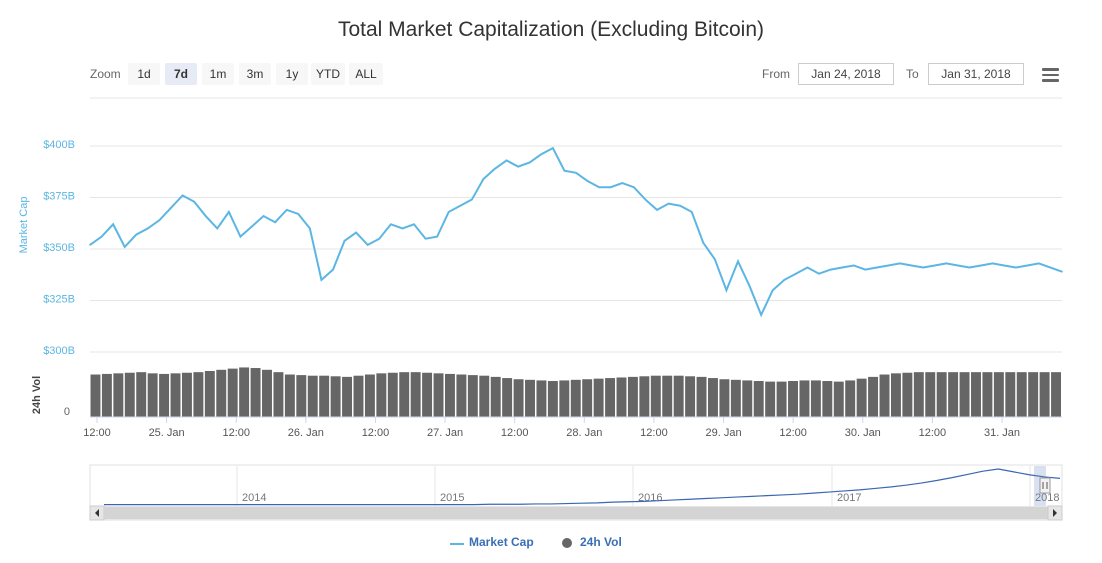  What do you see at coordinates (181, 74) in the screenshot?
I see `zoom-button-7d: 7d` at bounding box center [181, 74].